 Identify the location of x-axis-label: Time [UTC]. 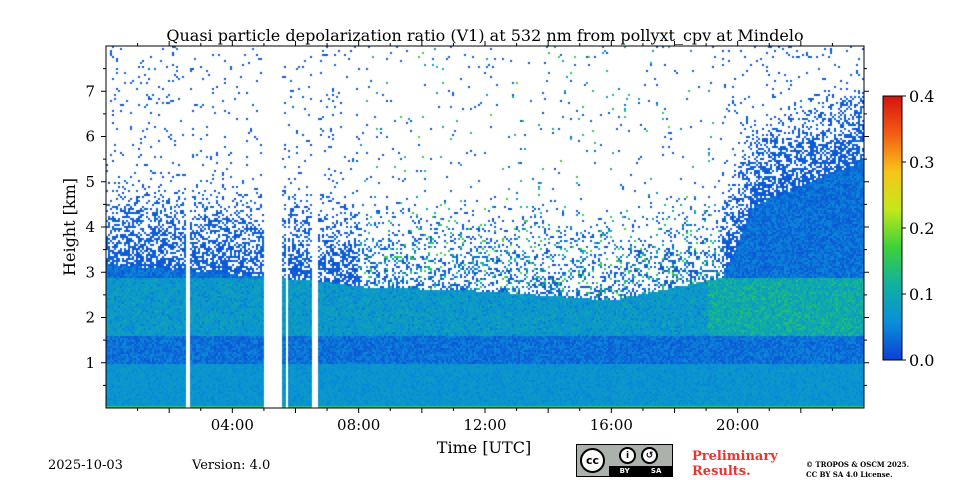
(484, 447).